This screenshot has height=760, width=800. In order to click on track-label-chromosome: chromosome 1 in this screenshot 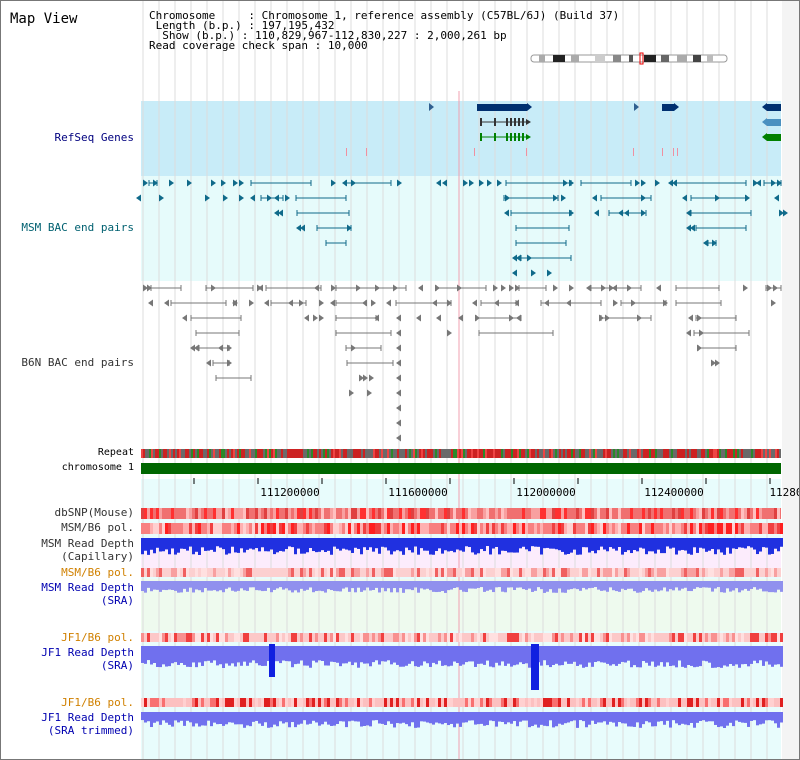, I will do `click(97, 467)`.